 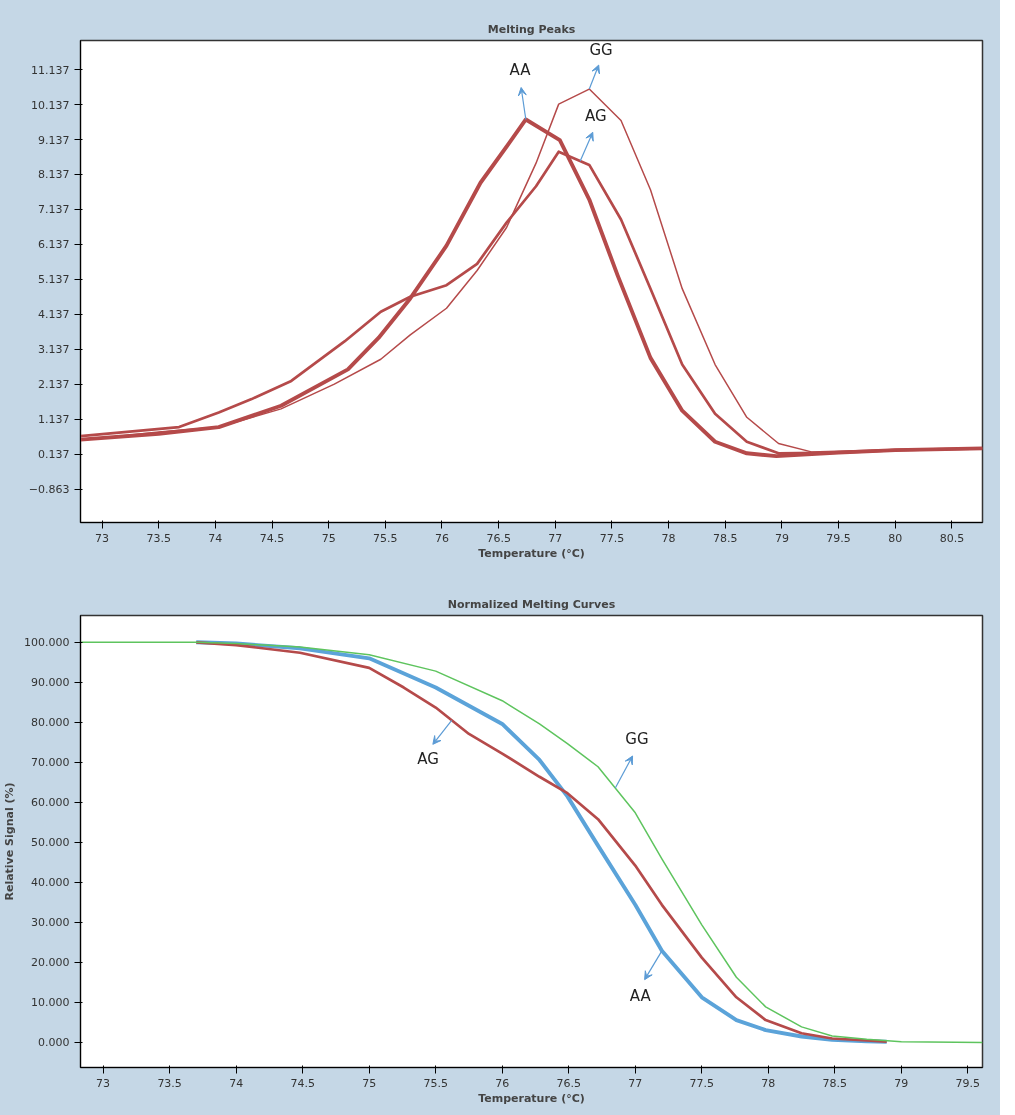 What do you see at coordinates (10, 841) in the screenshot?
I see `y-axis-title: Relative Signal (%)` at bounding box center [10, 841].